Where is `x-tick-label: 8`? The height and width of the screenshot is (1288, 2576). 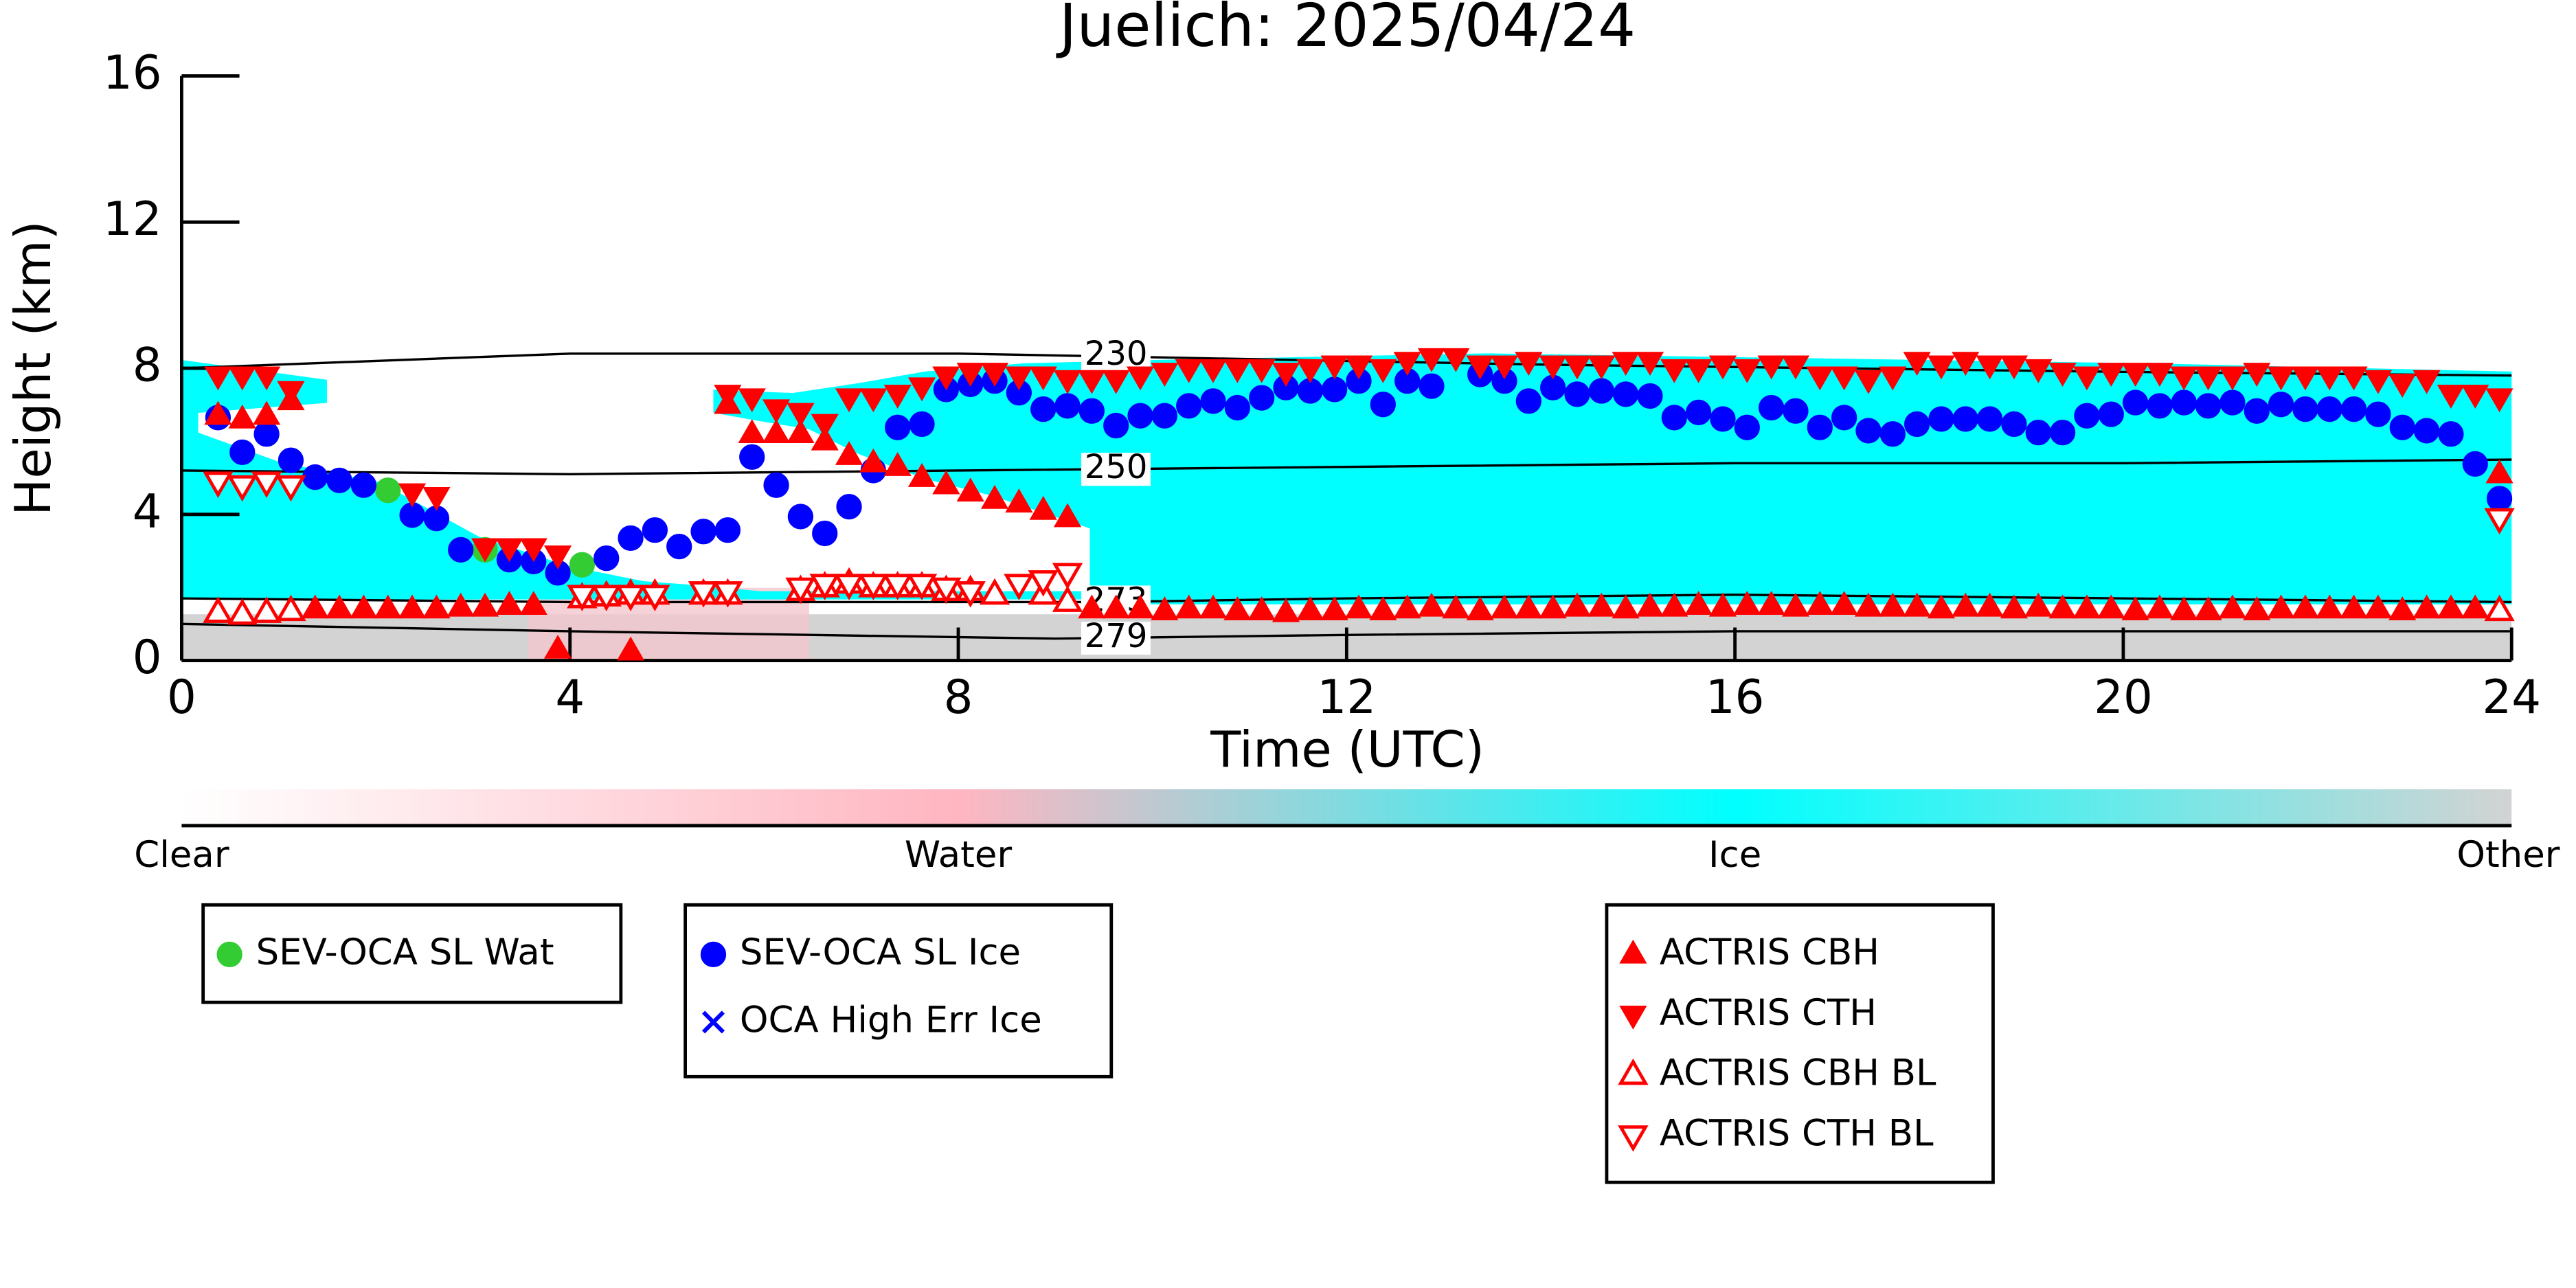
x-tick-label: 8 is located at coordinates (958, 697).